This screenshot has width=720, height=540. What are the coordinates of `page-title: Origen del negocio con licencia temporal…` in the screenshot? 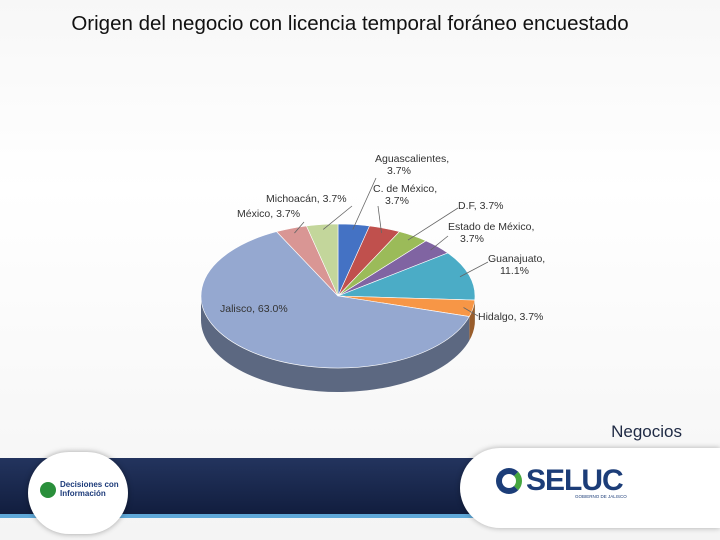 It's located at (350, 23).